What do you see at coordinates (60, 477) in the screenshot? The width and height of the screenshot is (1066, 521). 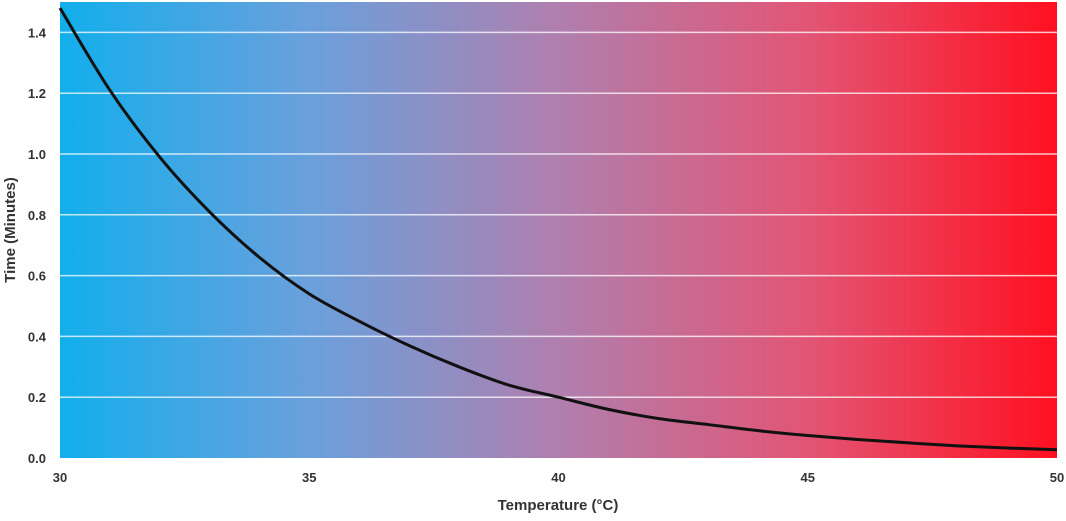 I see `x-tick-label: 30` at bounding box center [60, 477].